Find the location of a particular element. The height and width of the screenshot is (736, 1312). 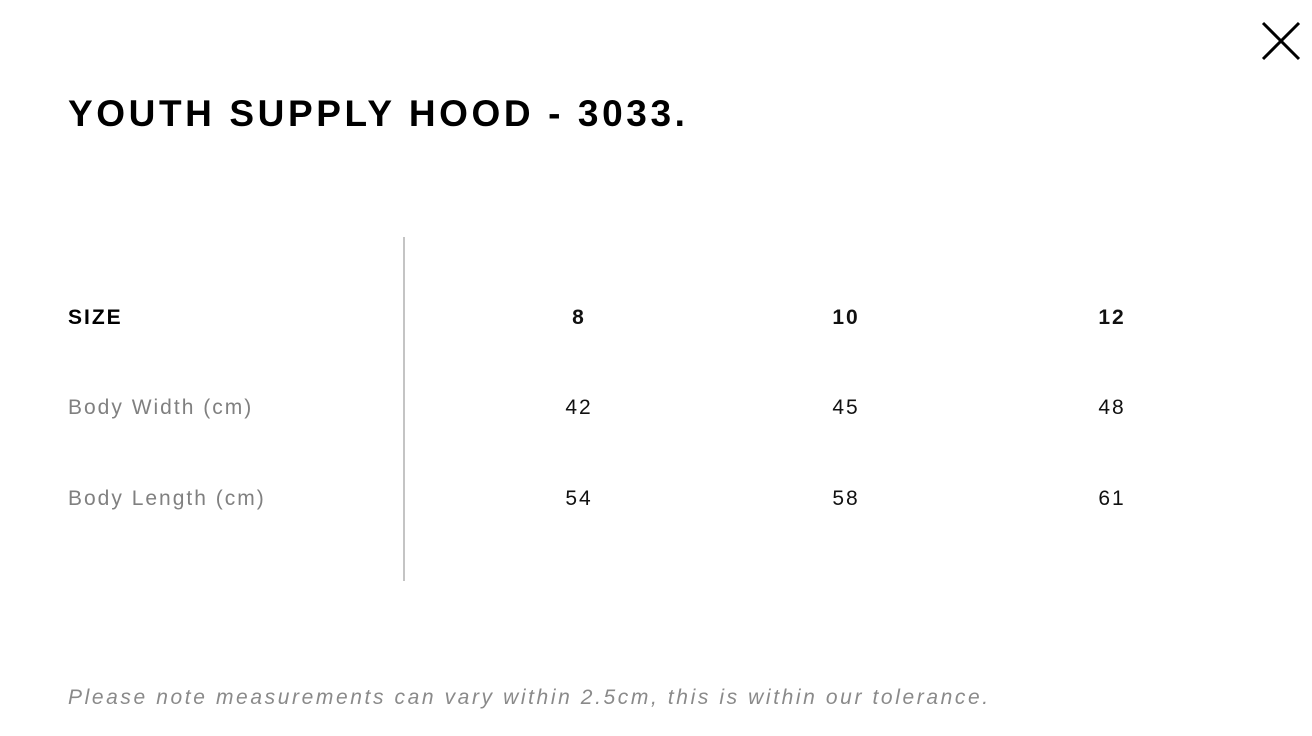

table-cell: 54 is located at coordinates (579, 498).